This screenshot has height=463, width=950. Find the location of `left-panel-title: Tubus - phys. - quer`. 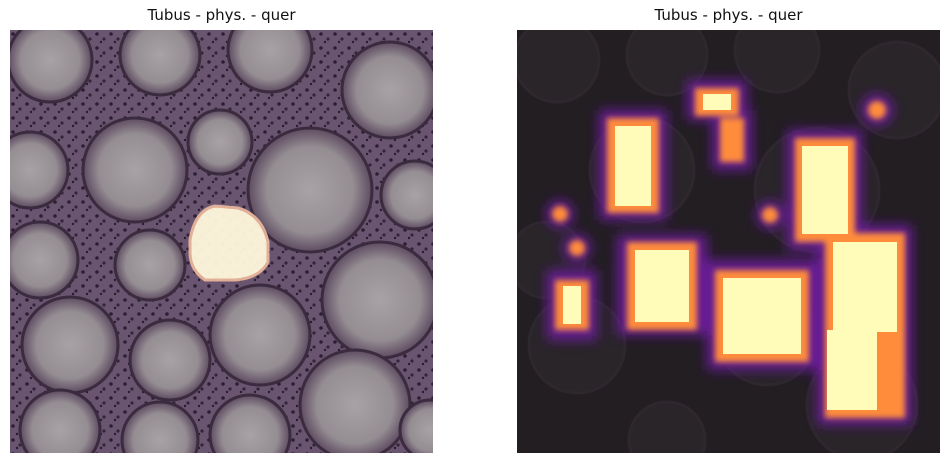

left-panel-title: Tubus - phys. - quer is located at coordinates (221, 15).